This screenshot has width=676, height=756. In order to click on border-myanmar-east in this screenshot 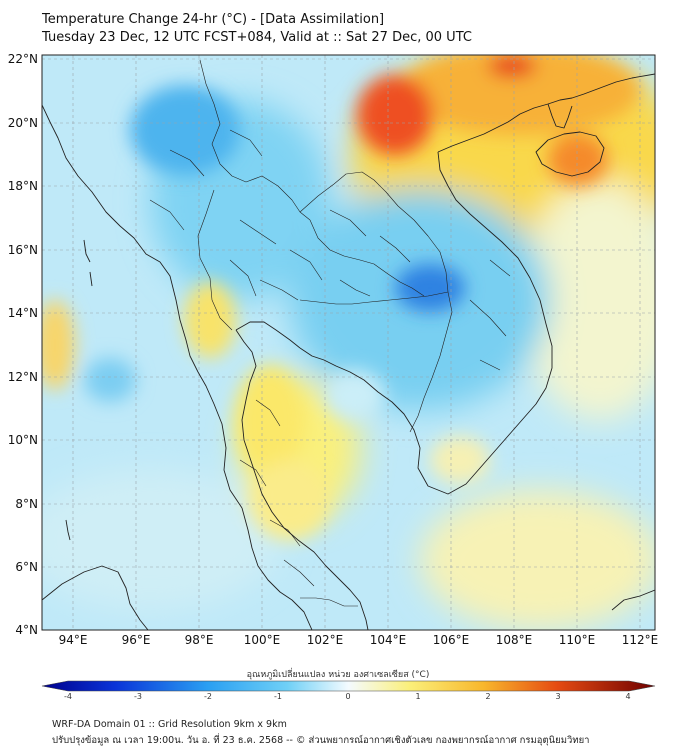, I will do `click(255, 140)`.